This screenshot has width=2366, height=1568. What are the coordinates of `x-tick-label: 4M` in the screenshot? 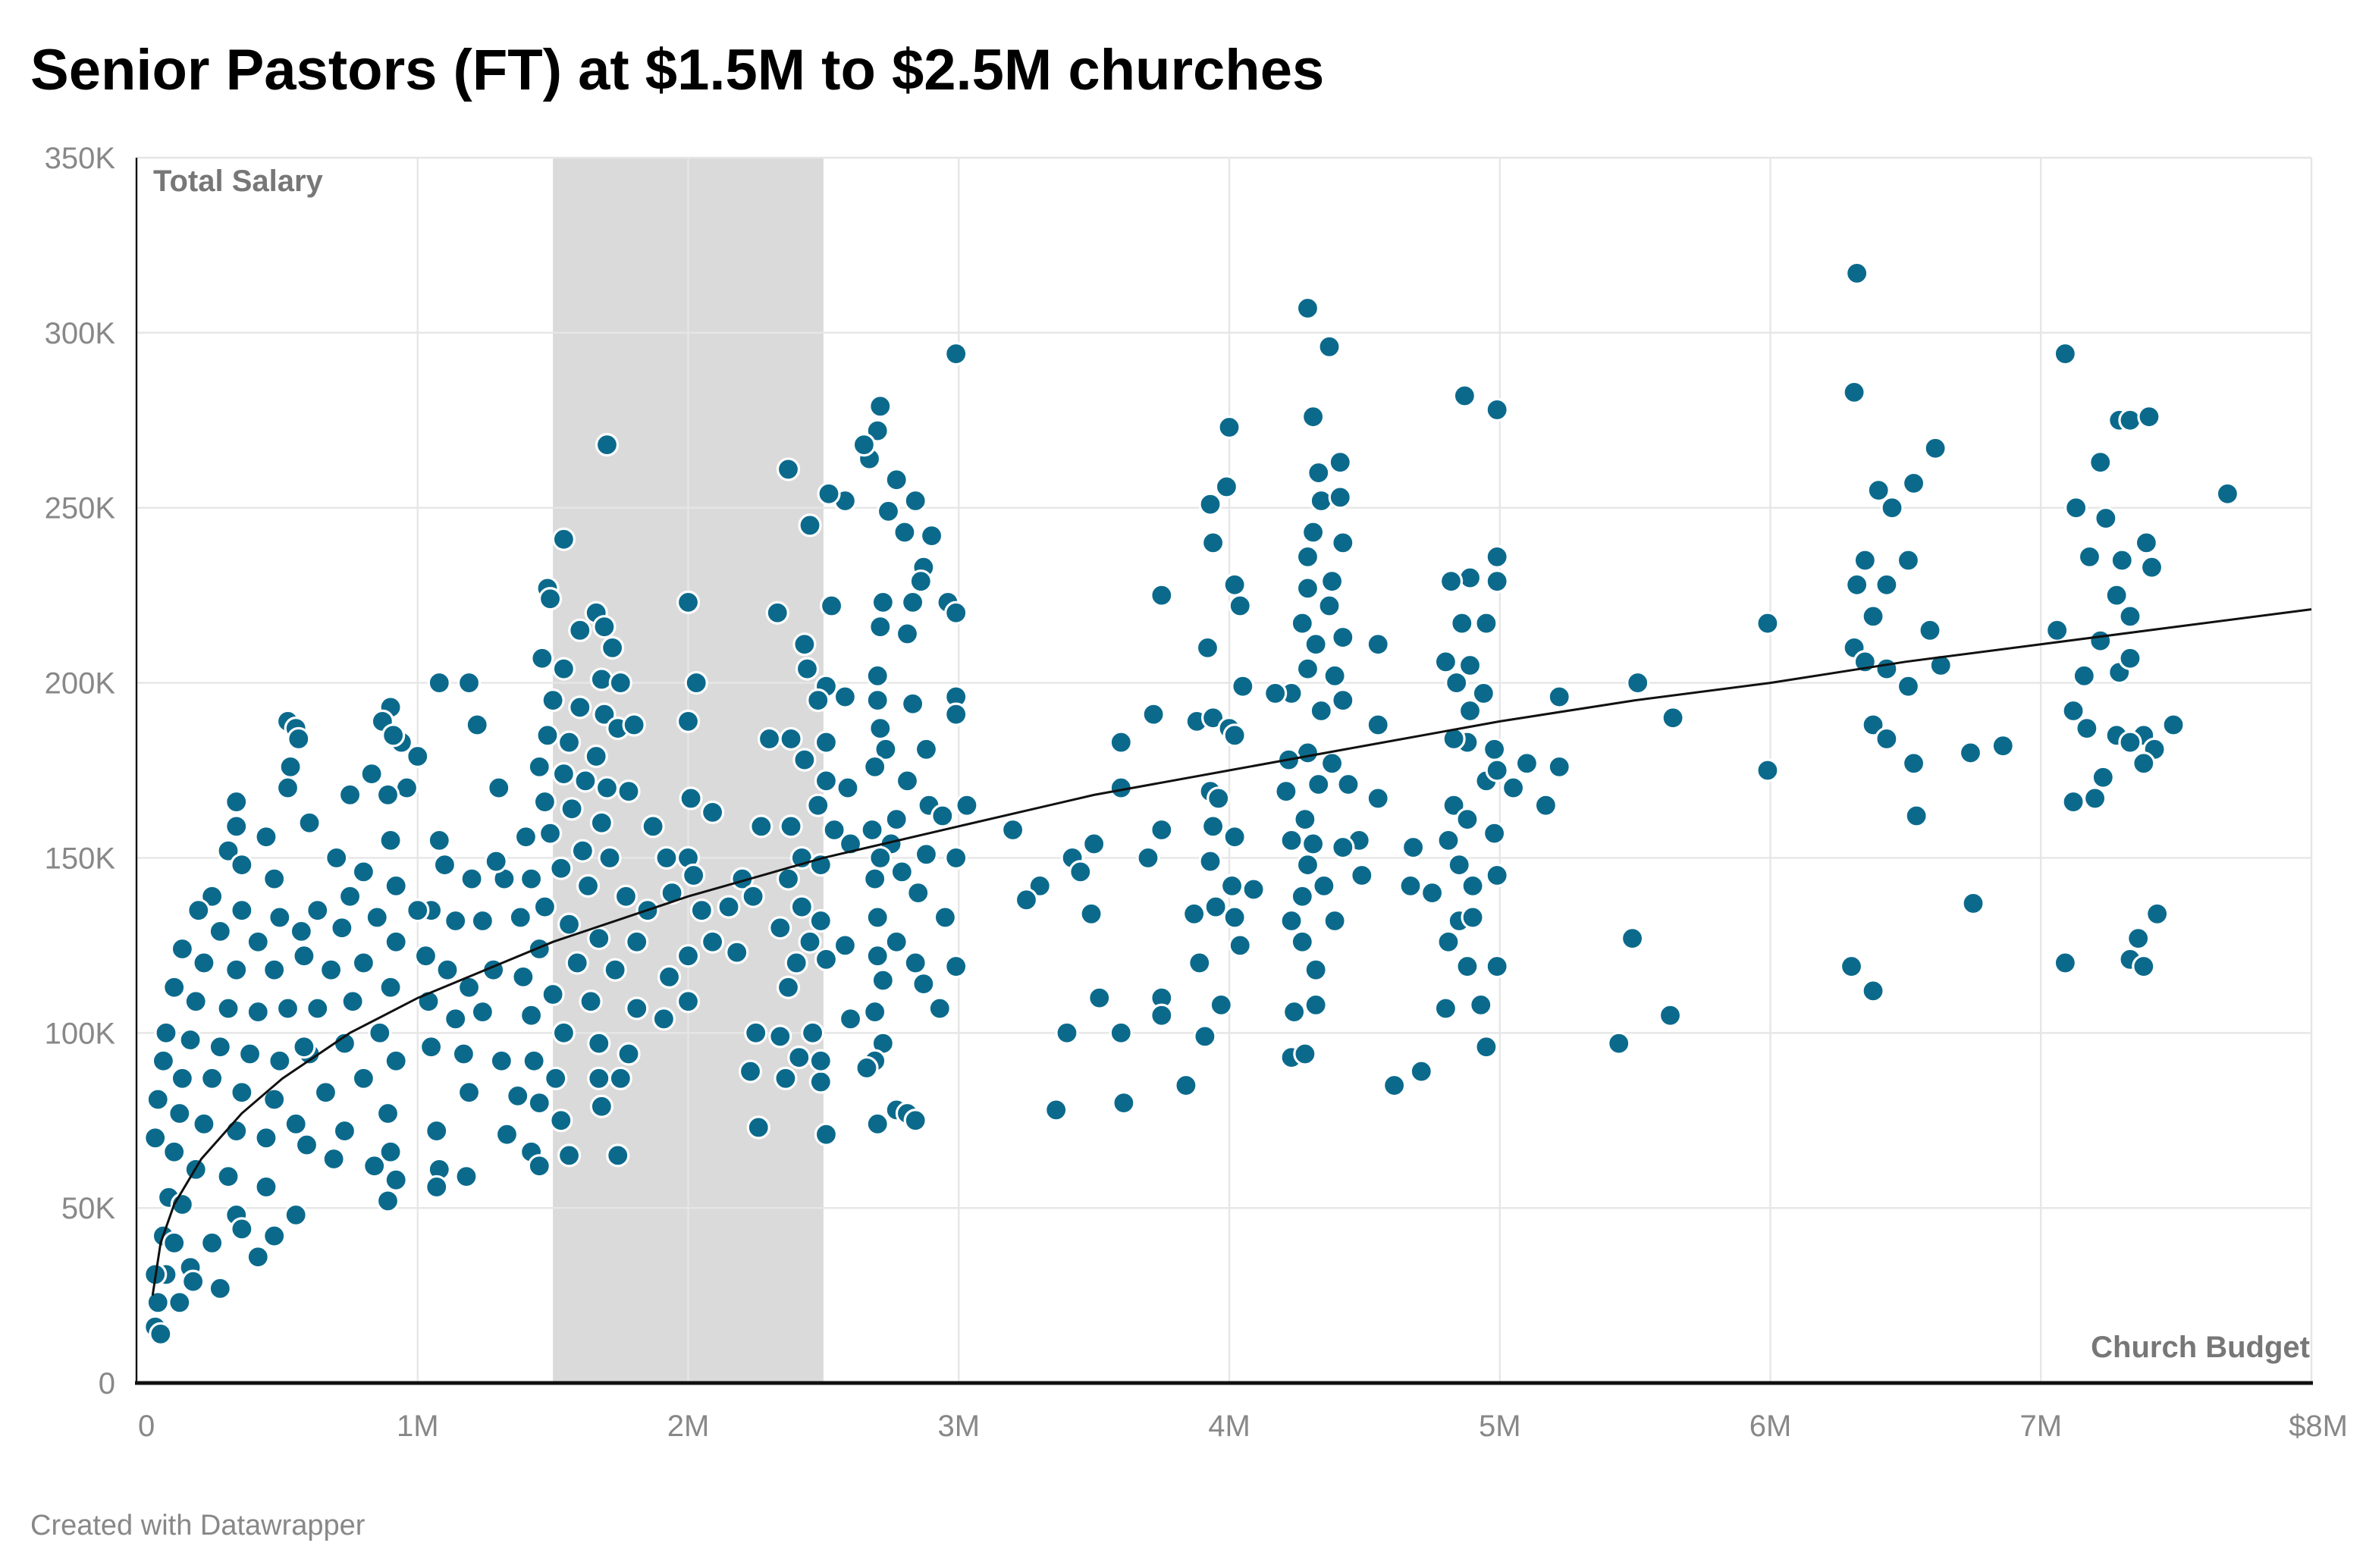 It's located at (1229, 1427).